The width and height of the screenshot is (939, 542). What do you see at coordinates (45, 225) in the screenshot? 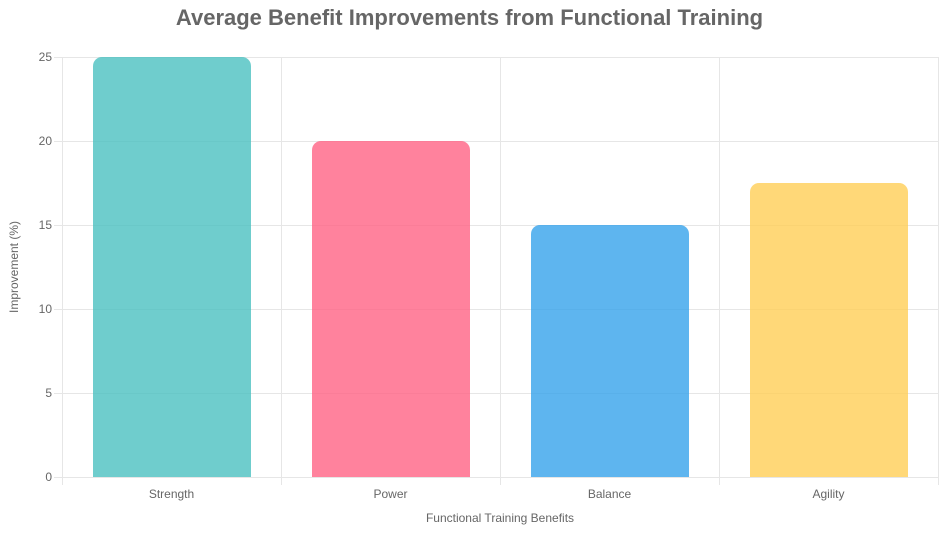
I see `y-tick-label: 15` at bounding box center [45, 225].